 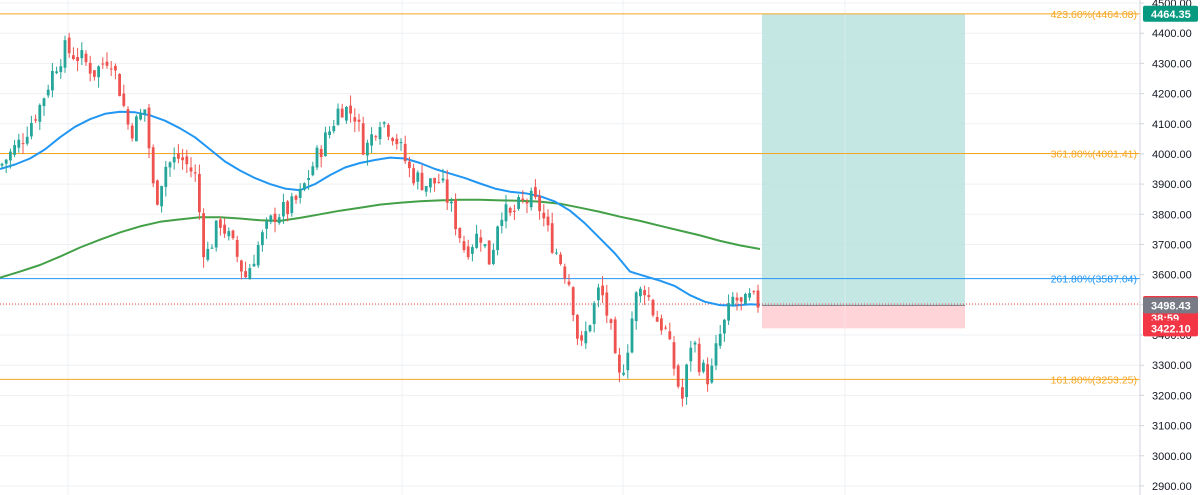 What do you see at coordinates (1172, 457) in the screenshot?
I see `y-tick-label-15: 3000.00` at bounding box center [1172, 457].